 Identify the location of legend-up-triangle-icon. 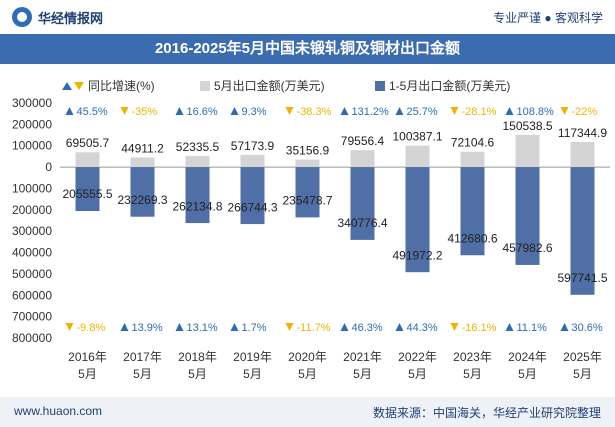
(67, 86).